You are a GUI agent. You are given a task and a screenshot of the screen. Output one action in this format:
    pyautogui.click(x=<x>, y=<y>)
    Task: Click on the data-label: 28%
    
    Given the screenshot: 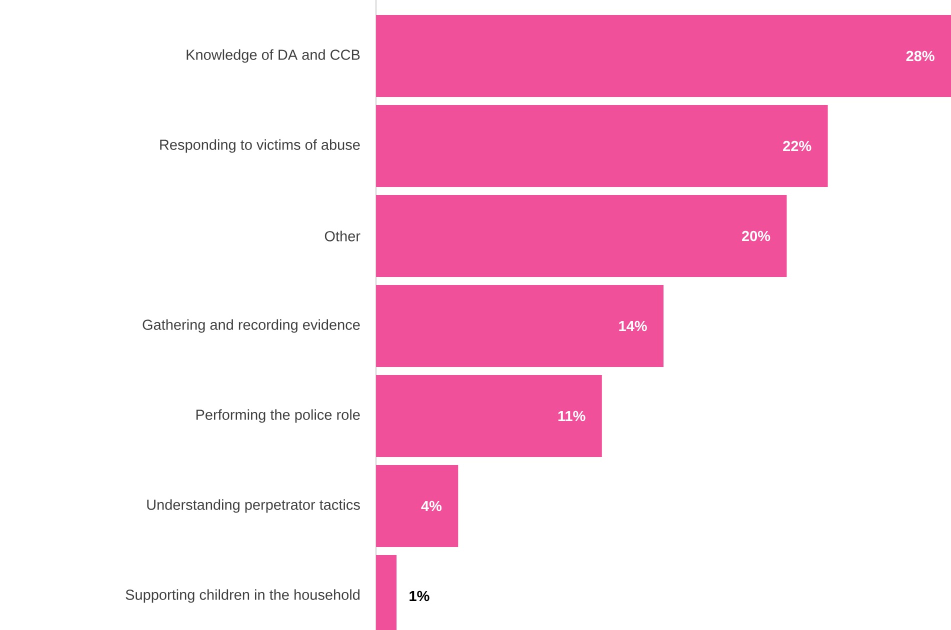 What is the action you would take?
    pyautogui.click(x=920, y=56)
    